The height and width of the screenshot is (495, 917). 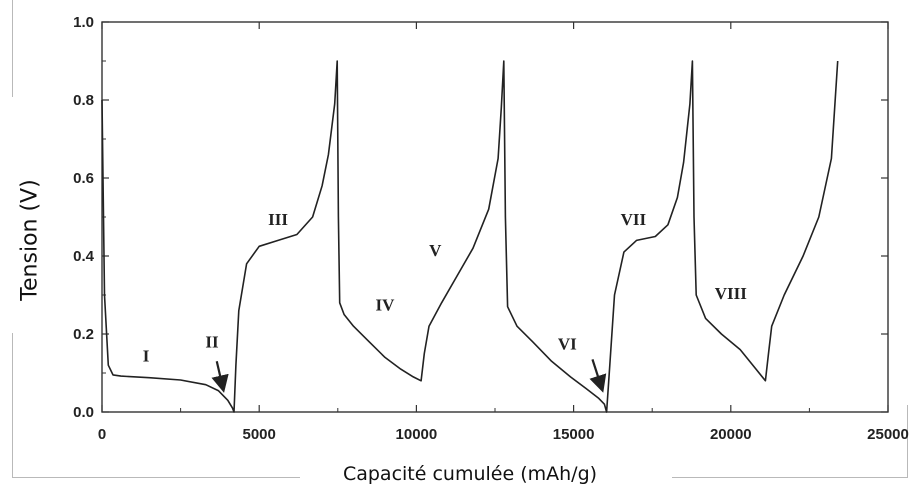 What do you see at coordinates (731, 293) in the screenshot?
I see `region-label: VIII` at bounding box center [731, 293].